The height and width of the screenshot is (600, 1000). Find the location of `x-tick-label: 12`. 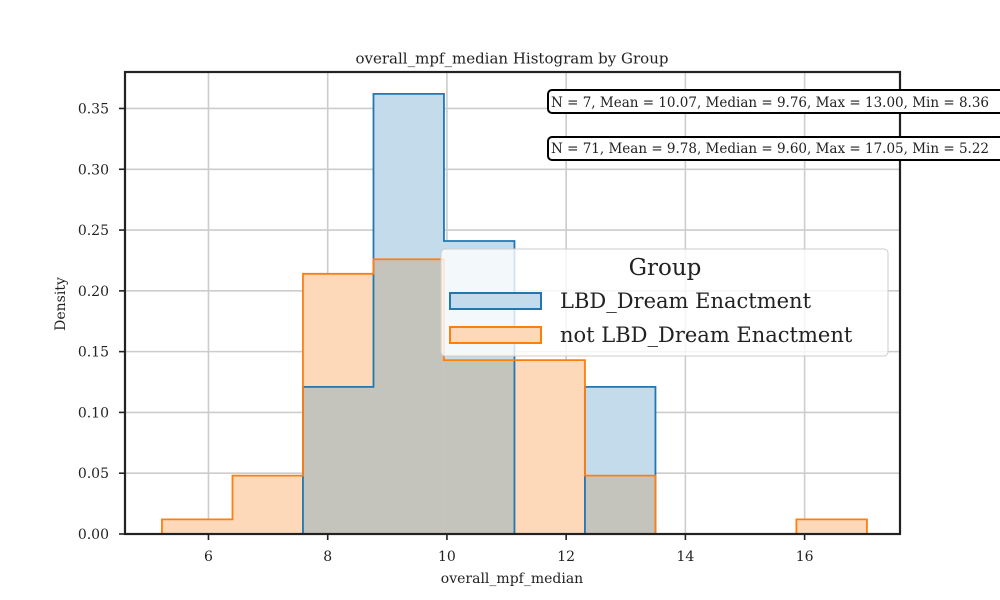

x-tick-label: 12 is located at coordinates (566, 557).